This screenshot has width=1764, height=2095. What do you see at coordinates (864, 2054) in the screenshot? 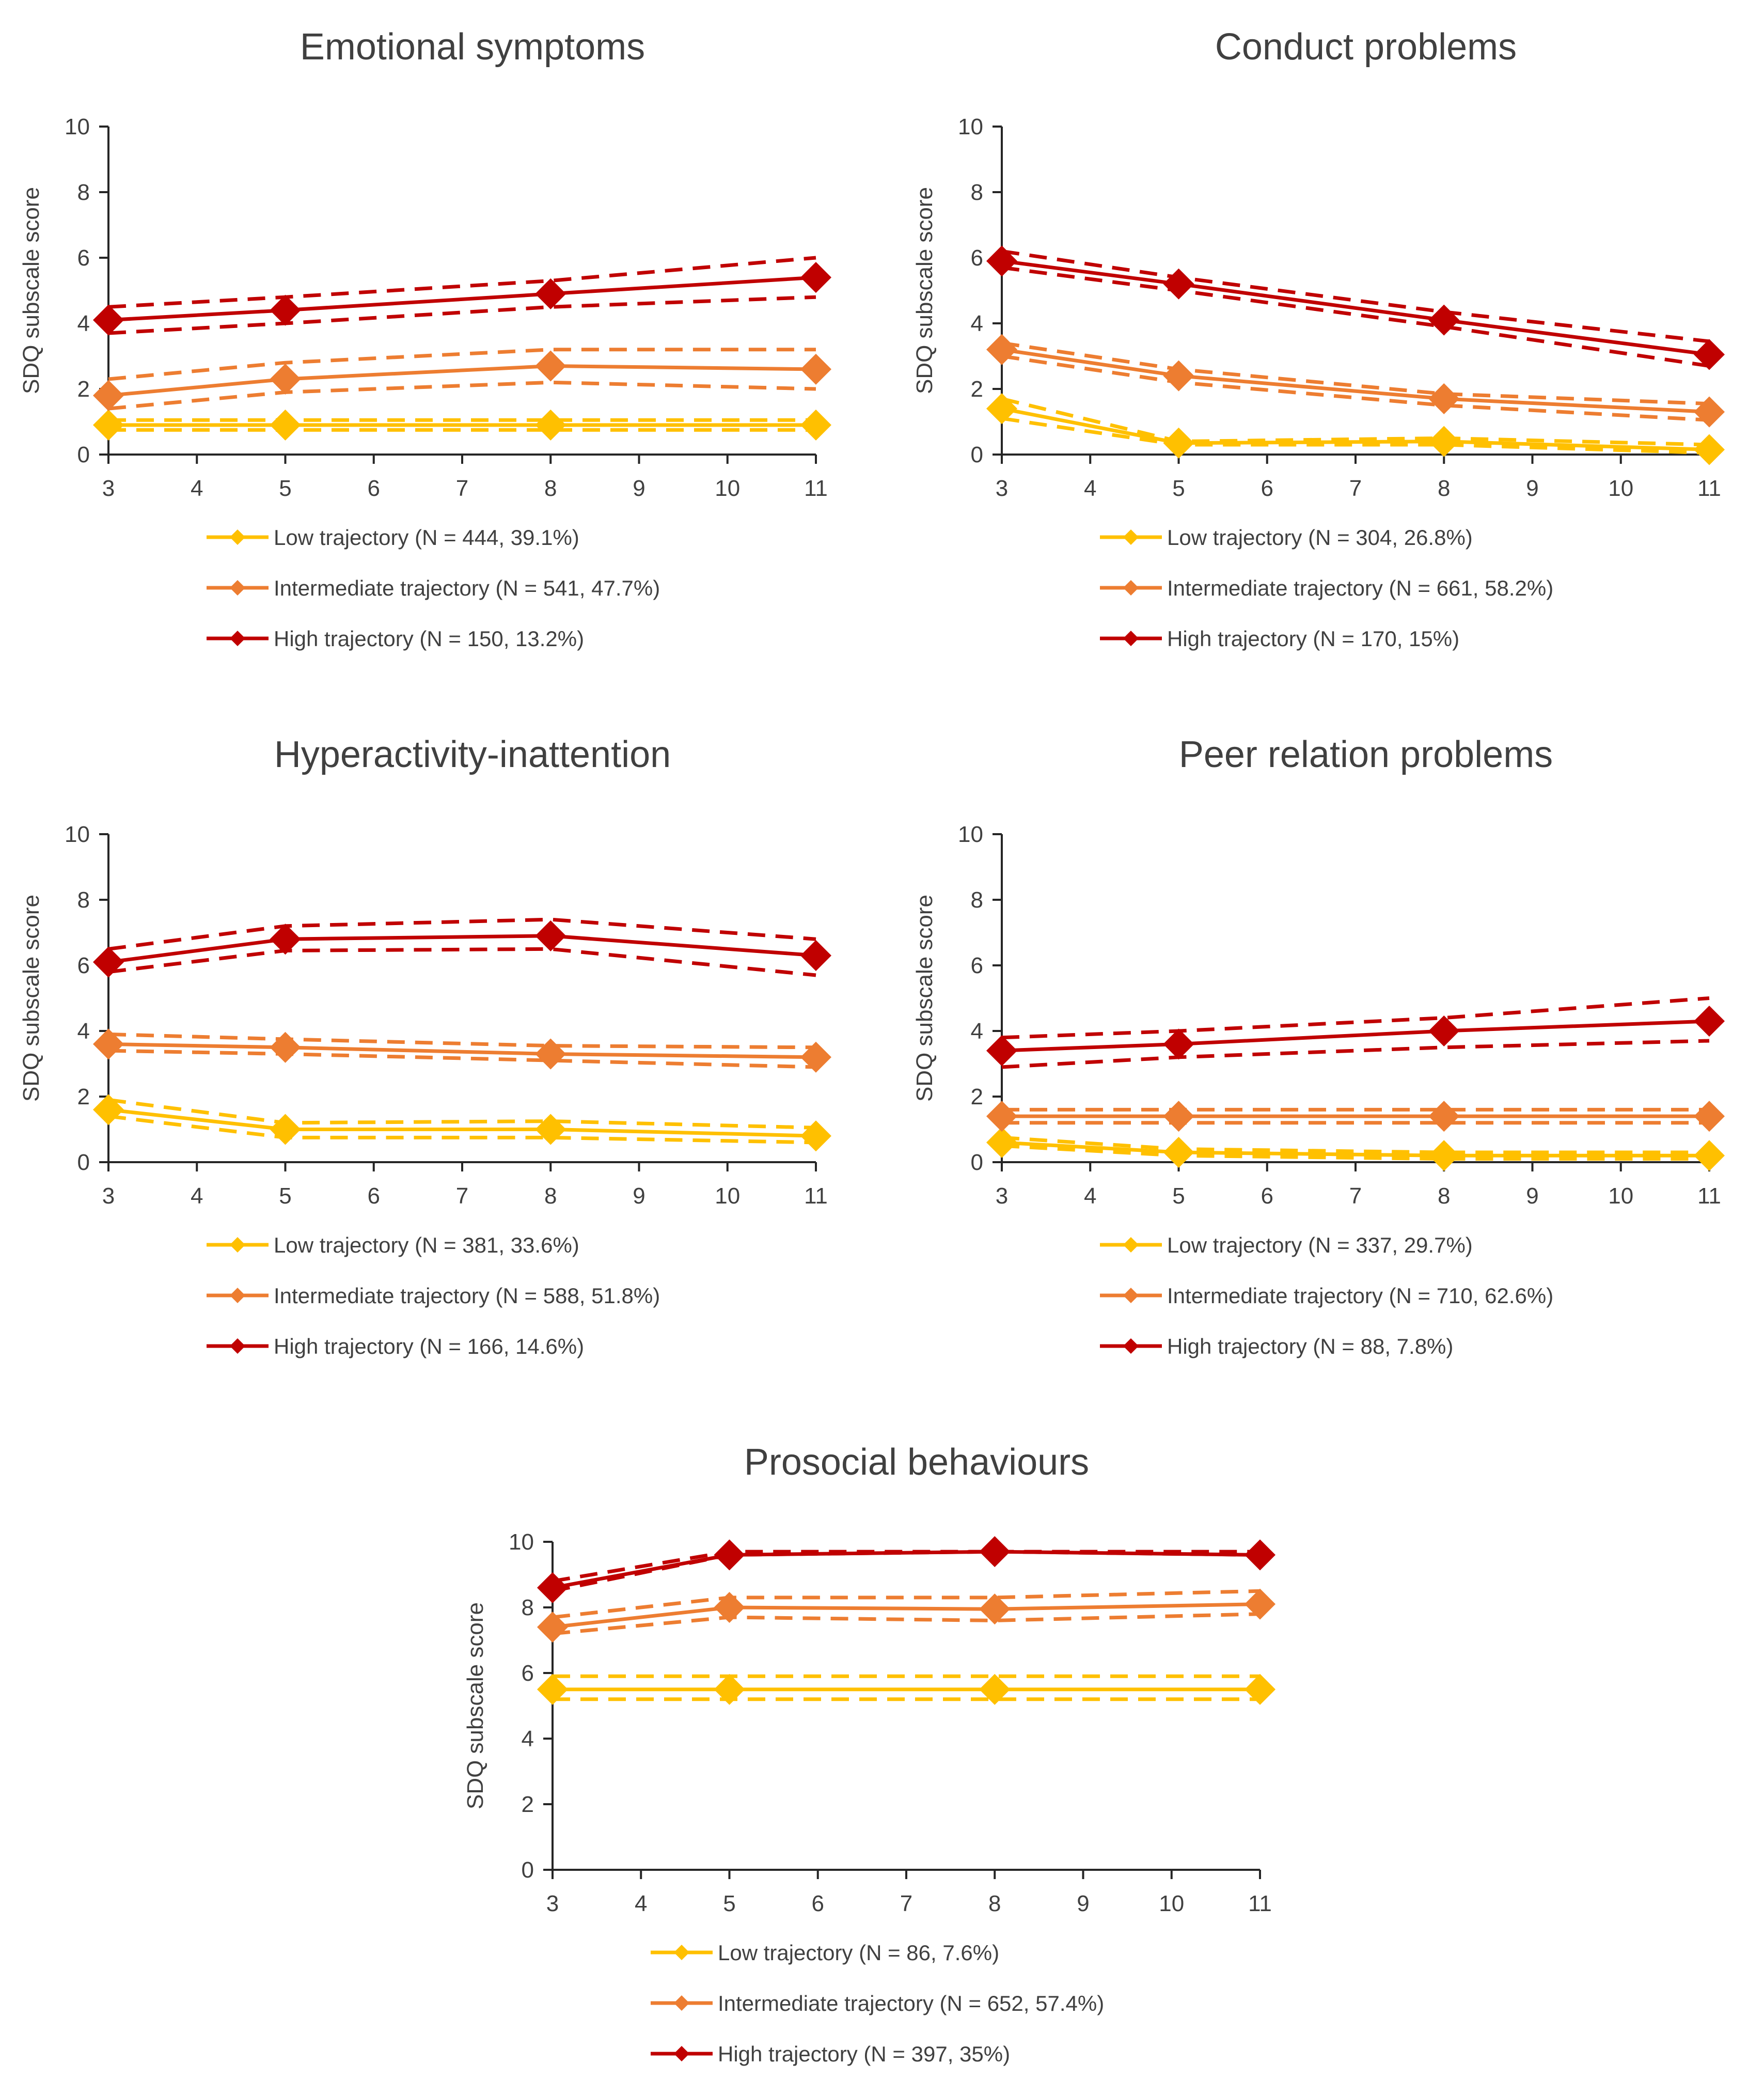
I see `legend-label-high: High trajectory (N = 397, 35%)` at bounding box center [864, 2054].